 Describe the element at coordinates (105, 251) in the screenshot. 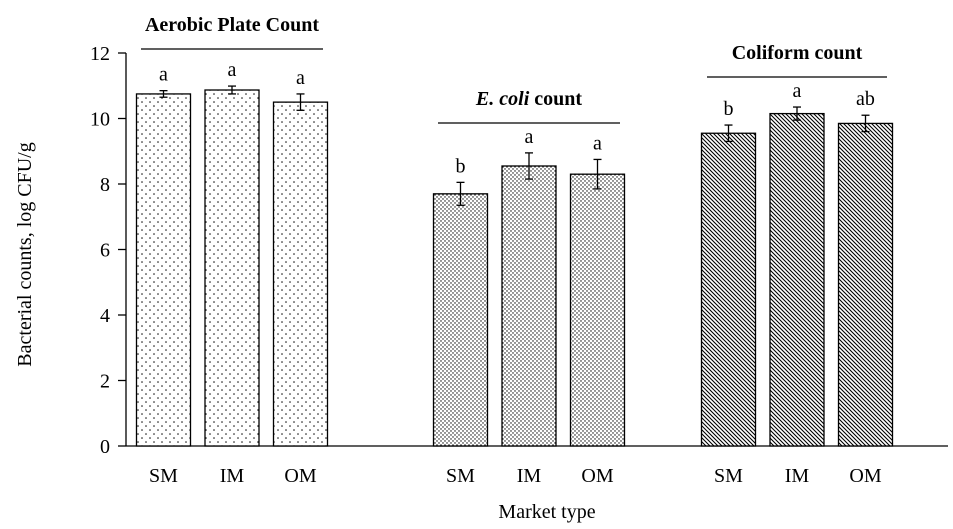

I see `y-tick-label: 6` at that location.